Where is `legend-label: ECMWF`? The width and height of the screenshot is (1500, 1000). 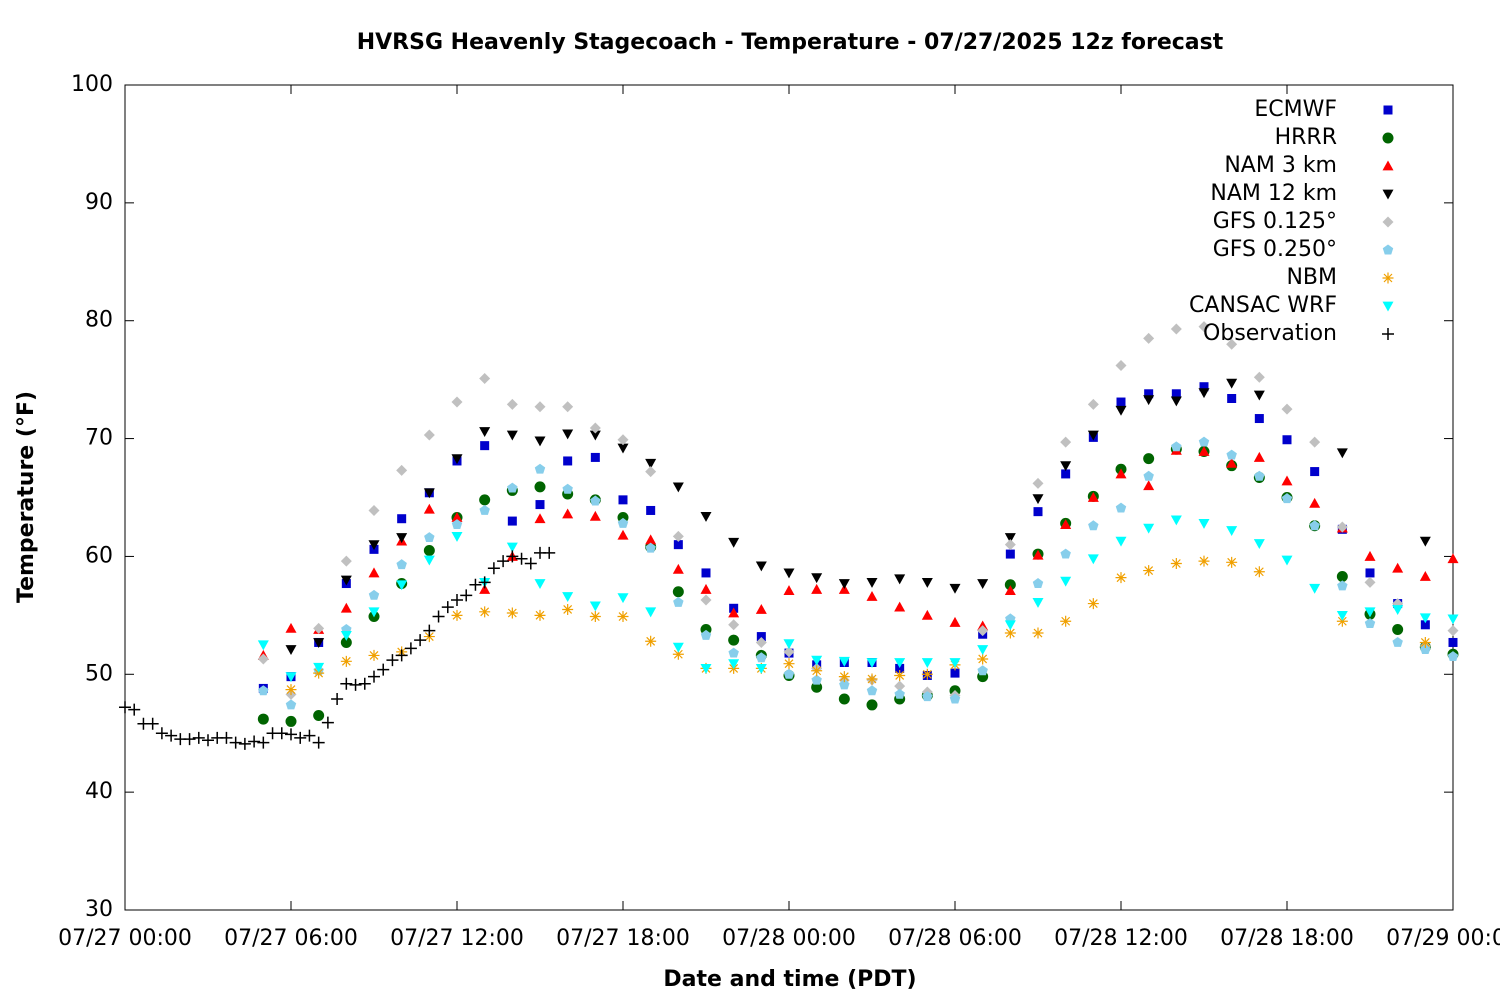
legend-label: ECMWF is located at coordinates (1295, 109).